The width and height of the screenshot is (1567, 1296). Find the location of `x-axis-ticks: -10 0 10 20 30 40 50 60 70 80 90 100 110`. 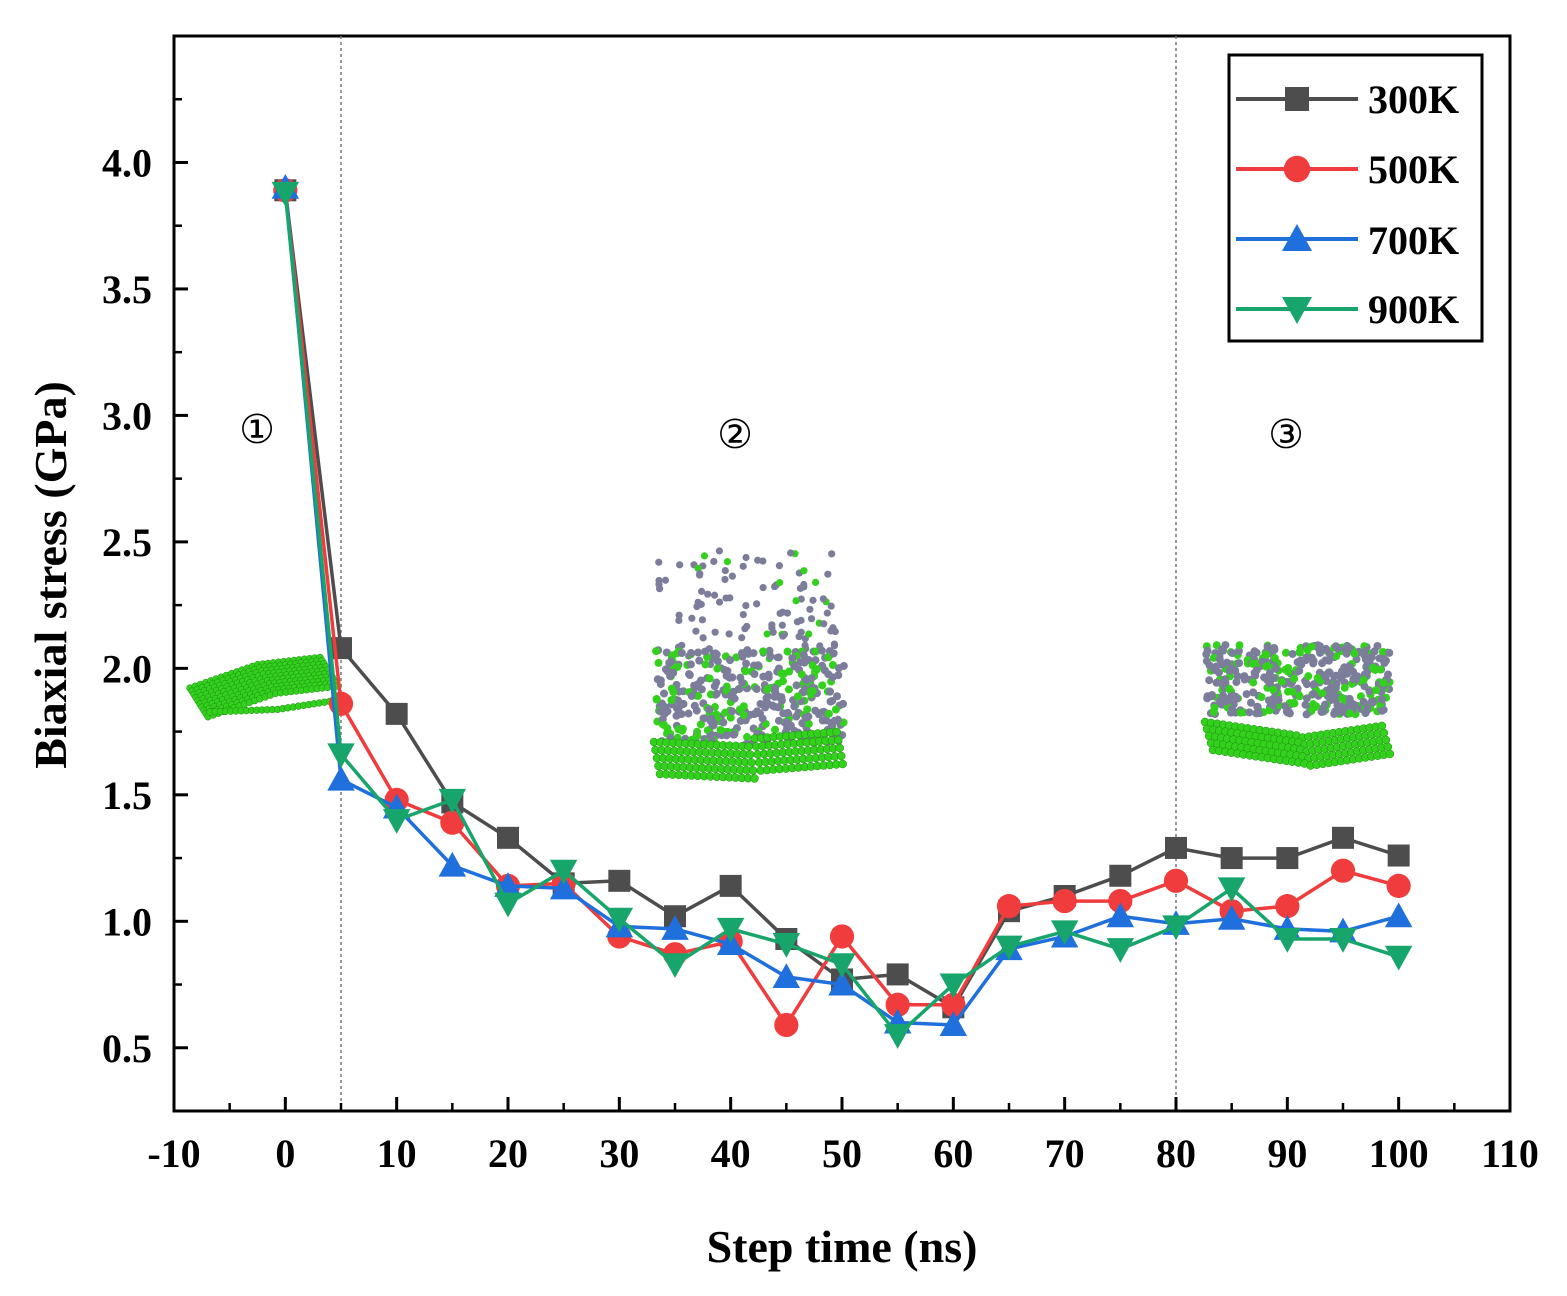

x-axis-ticks: -10 0 10 20 30 40 50 60 70 80 90 100 110 is located at coordinates (843, 1136).